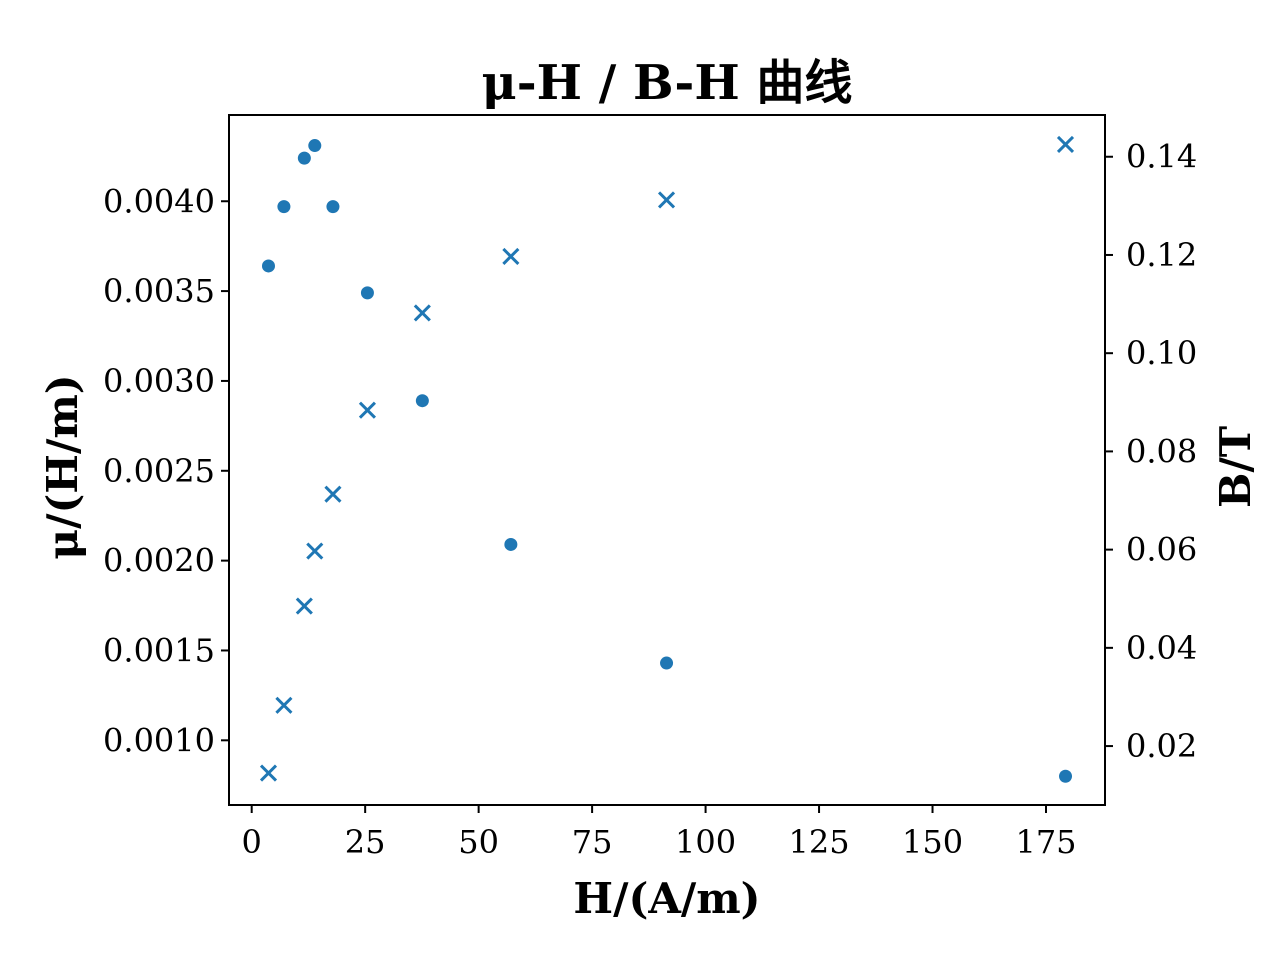 The image size is (1280, 960). Describe the element at coordinates (932, 842) in the screenshot. I see `x-tick-label: 150` at that location.